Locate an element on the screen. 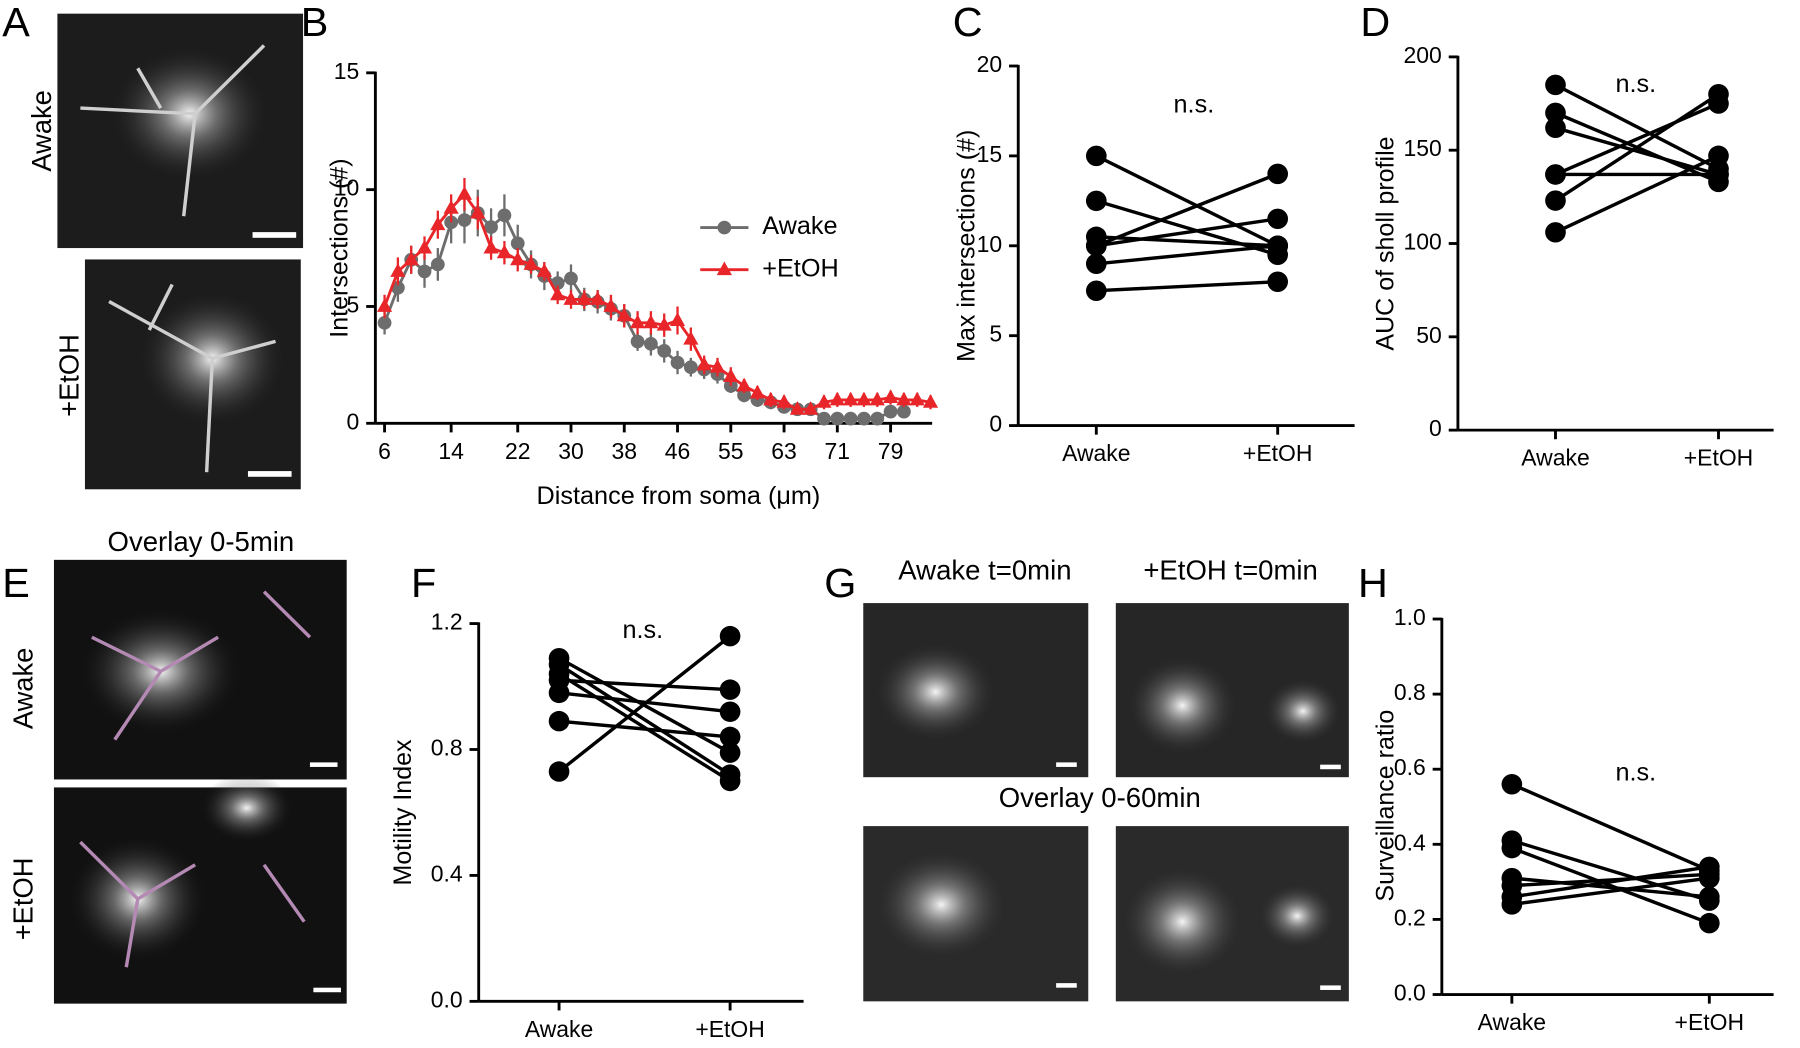 The width and height of the screenshot is (1800, 1048). y-tick-label: 10 is located at coordinates (347, 188).